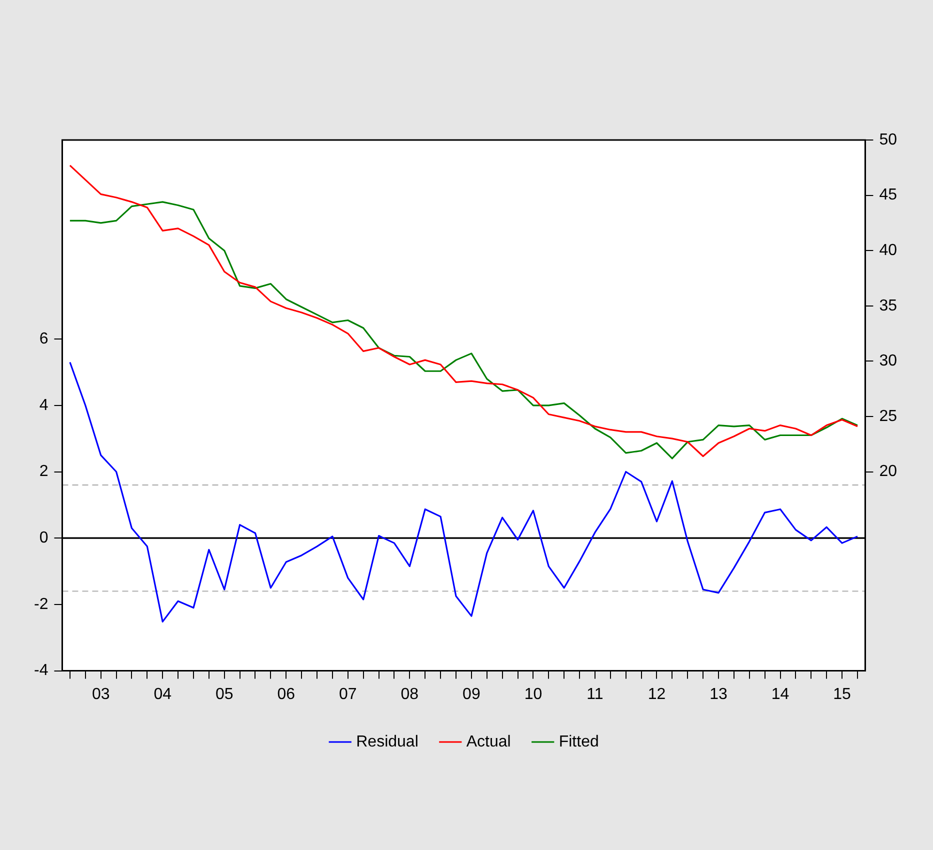 The height and width of the screenshot is (850, 933). Describe the element at coordinates (888, 195) in the screenshot. I see `y2-tick-label: 45` at that location.